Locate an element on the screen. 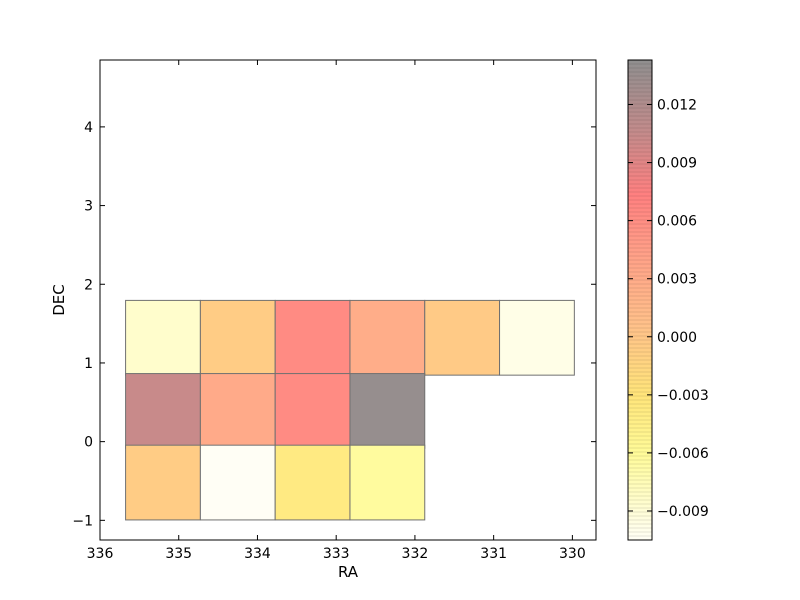  colorbar-tick-label: 0.000 is located at coordinates (677, 338).